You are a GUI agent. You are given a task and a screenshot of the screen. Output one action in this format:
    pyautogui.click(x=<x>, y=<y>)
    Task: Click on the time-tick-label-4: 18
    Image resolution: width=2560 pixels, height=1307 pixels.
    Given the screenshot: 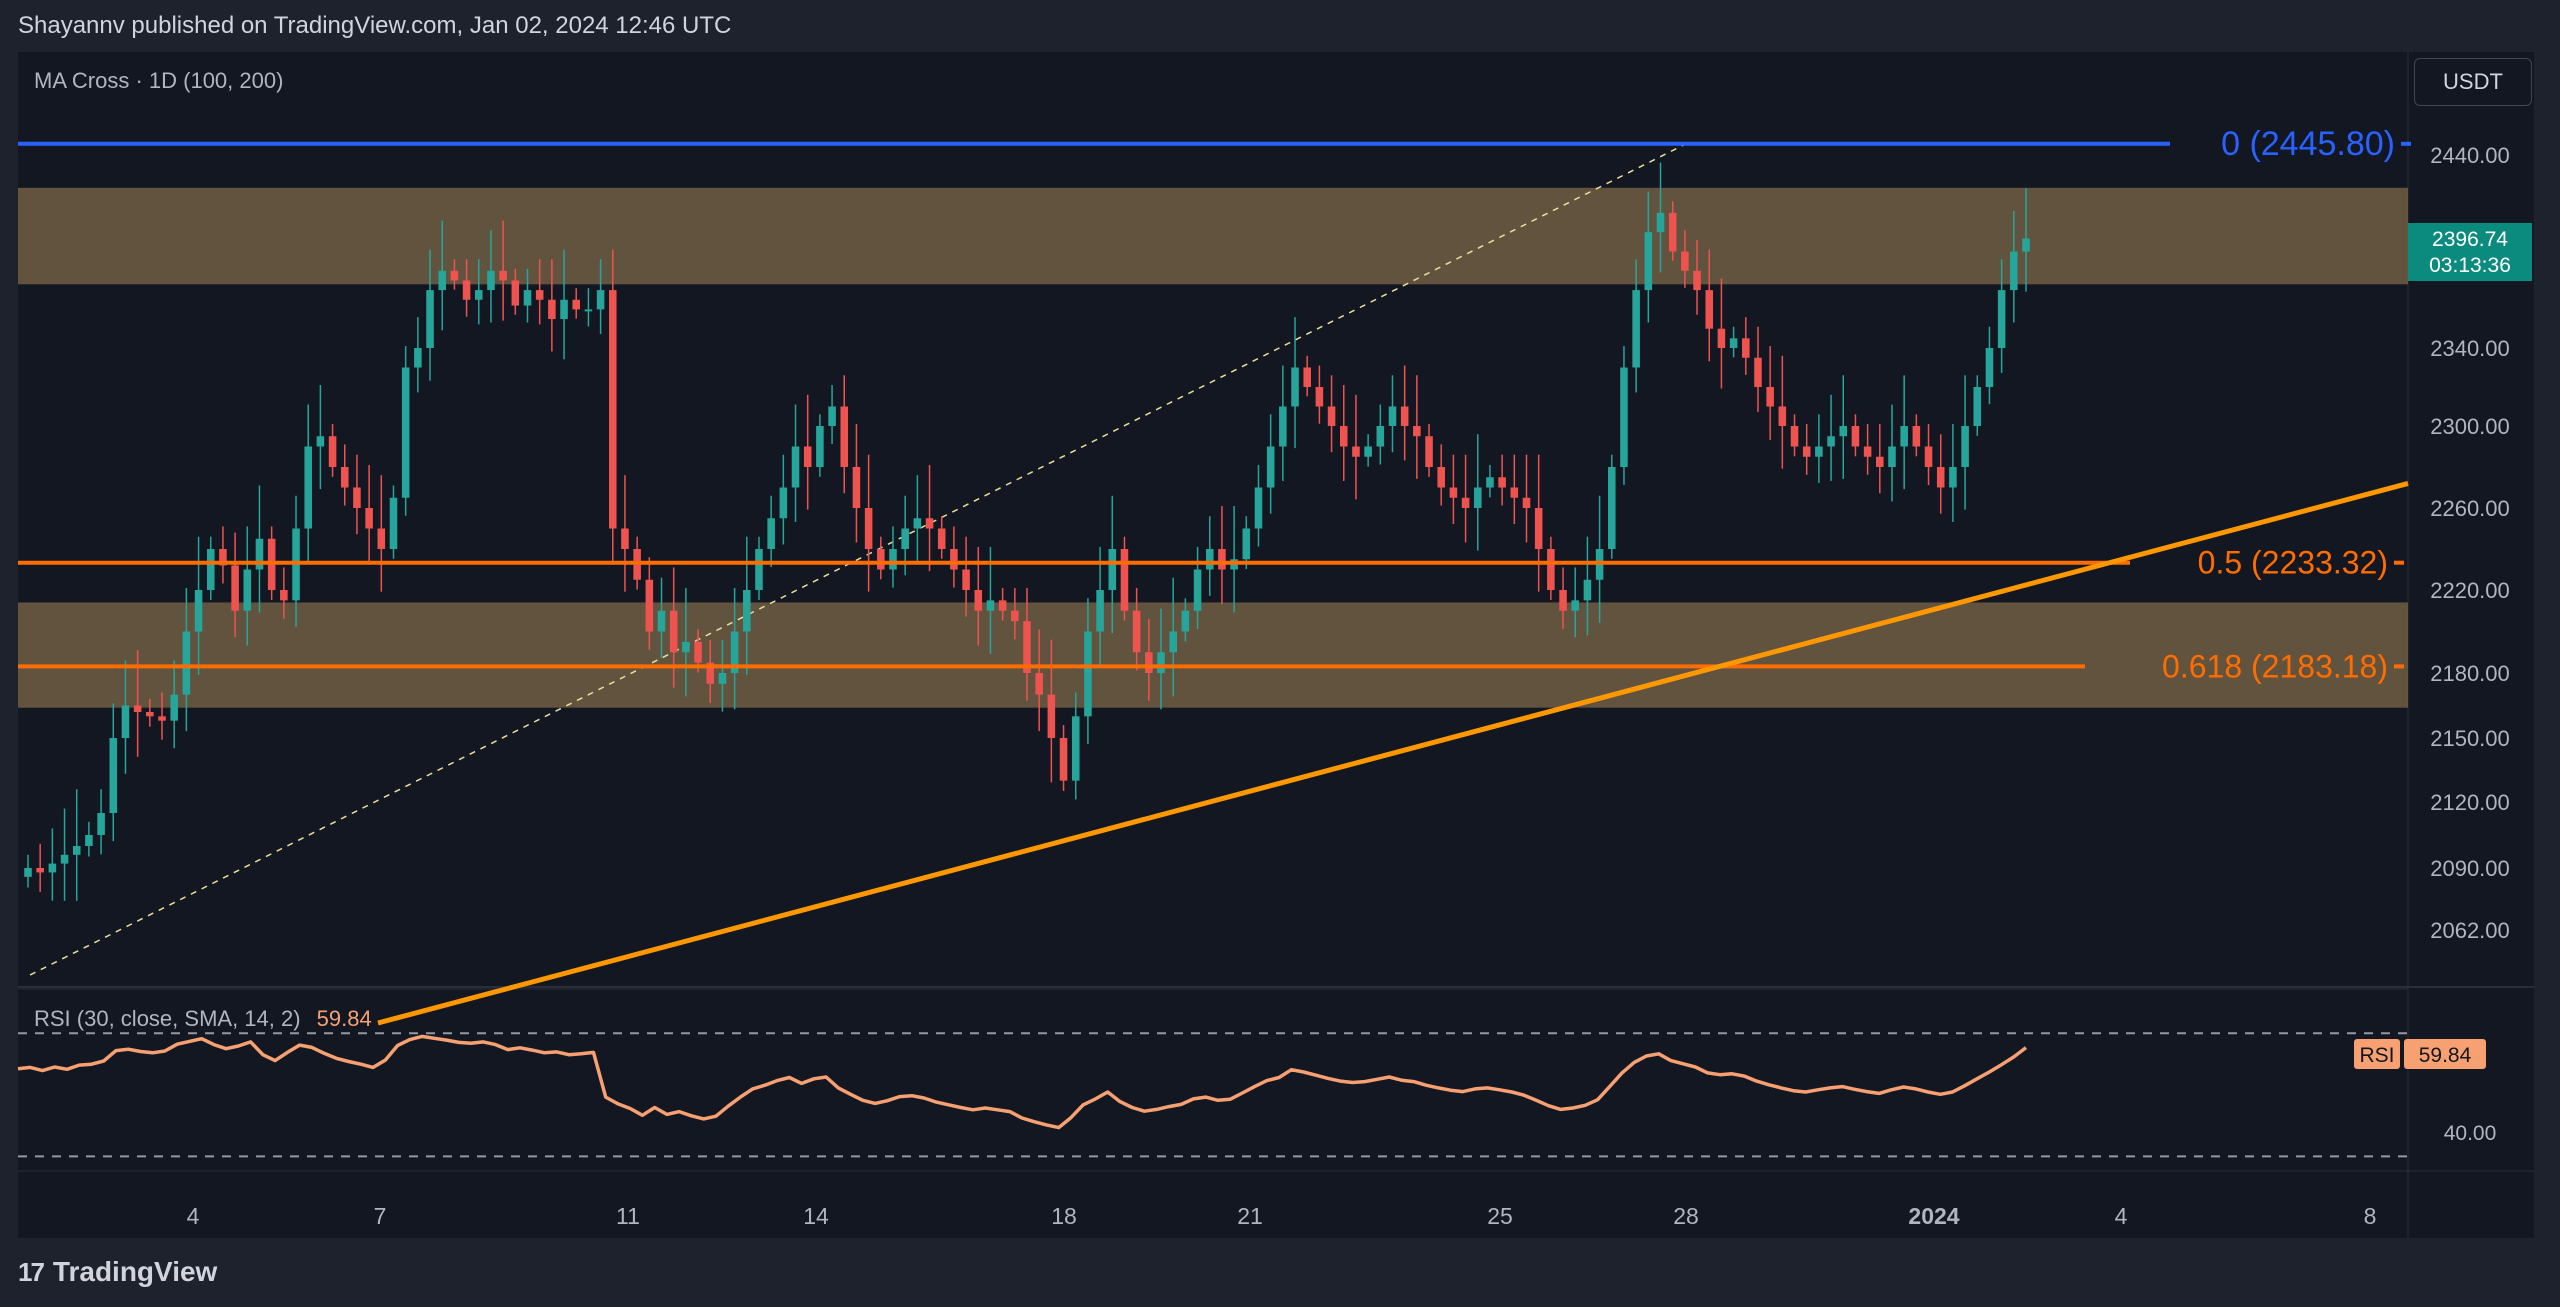 What is the action you would take?
    pyautogui.click(x=1064, y=1216)
    